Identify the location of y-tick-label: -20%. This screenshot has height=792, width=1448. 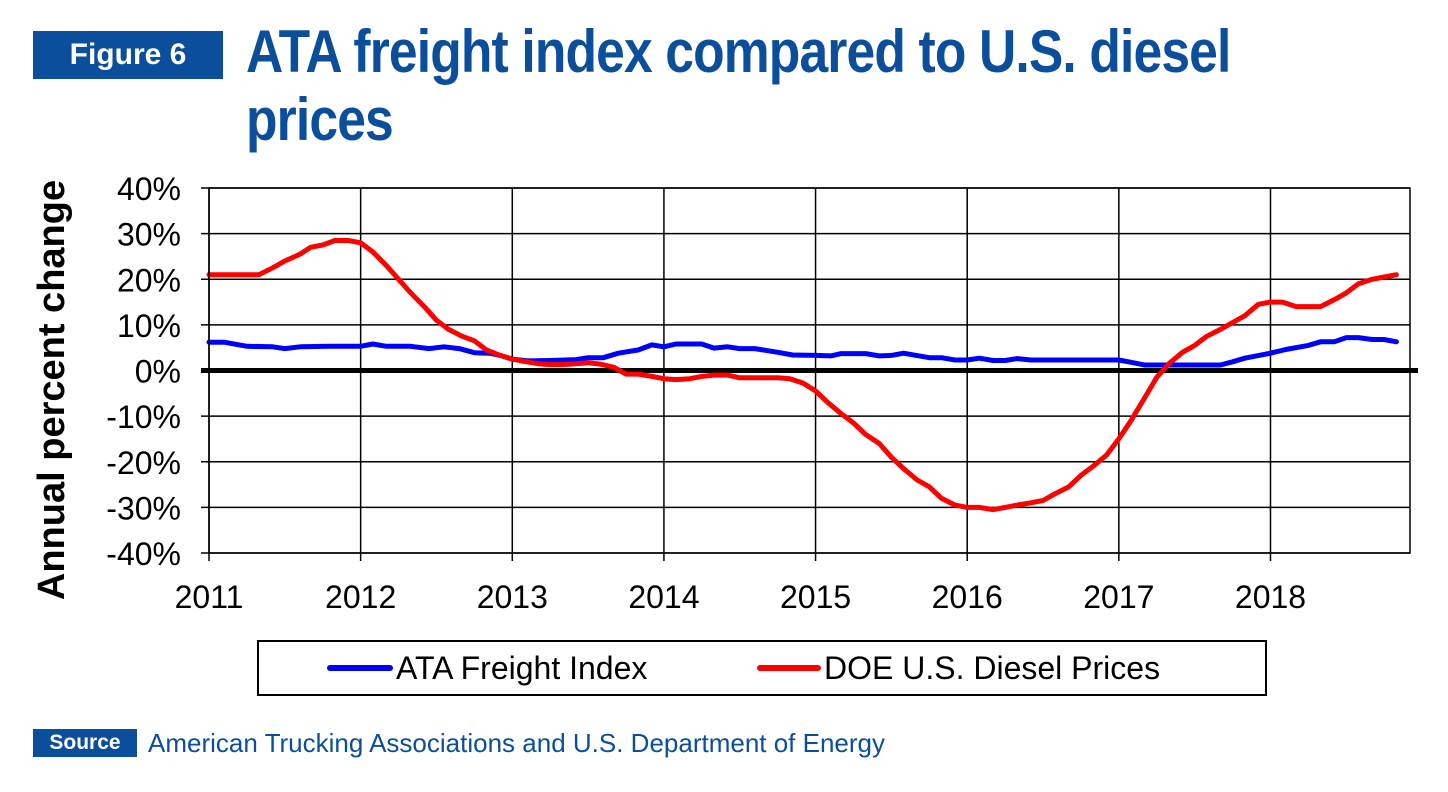
(143, 463).